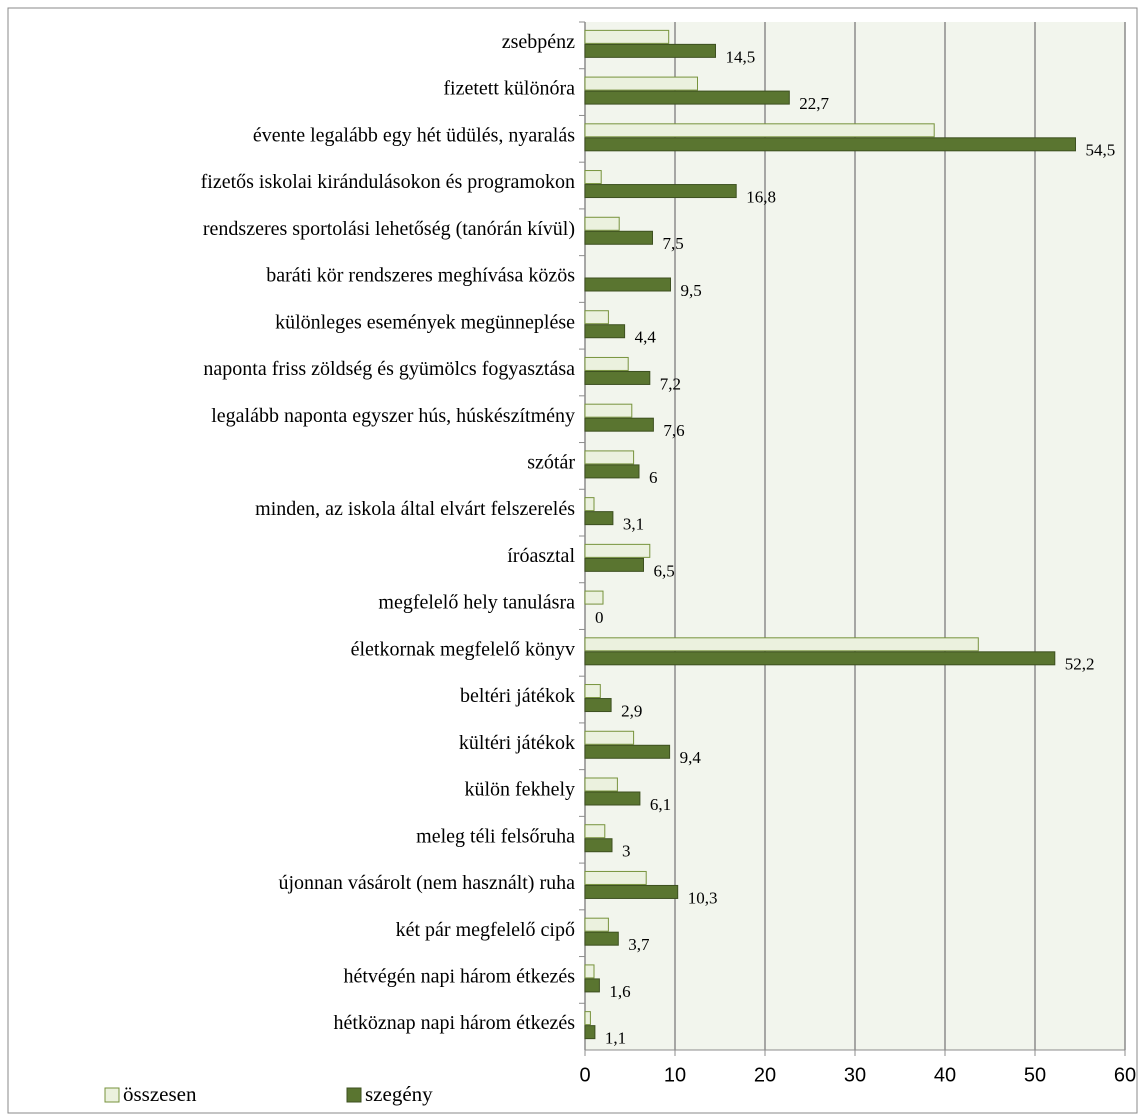  I want to click on x-tick-label: 40, so click(945, 1075).